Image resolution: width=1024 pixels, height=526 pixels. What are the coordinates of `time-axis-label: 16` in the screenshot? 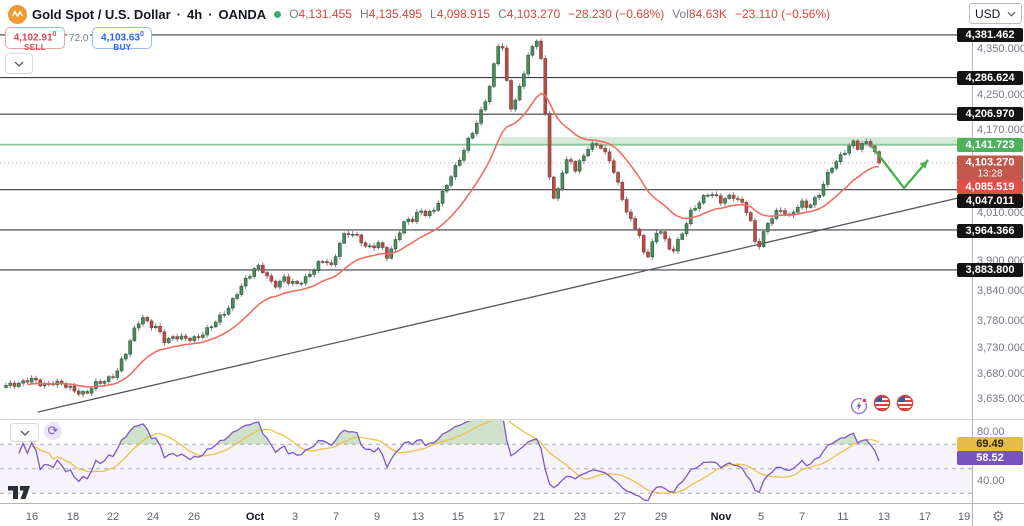 It's located at (32, 517).